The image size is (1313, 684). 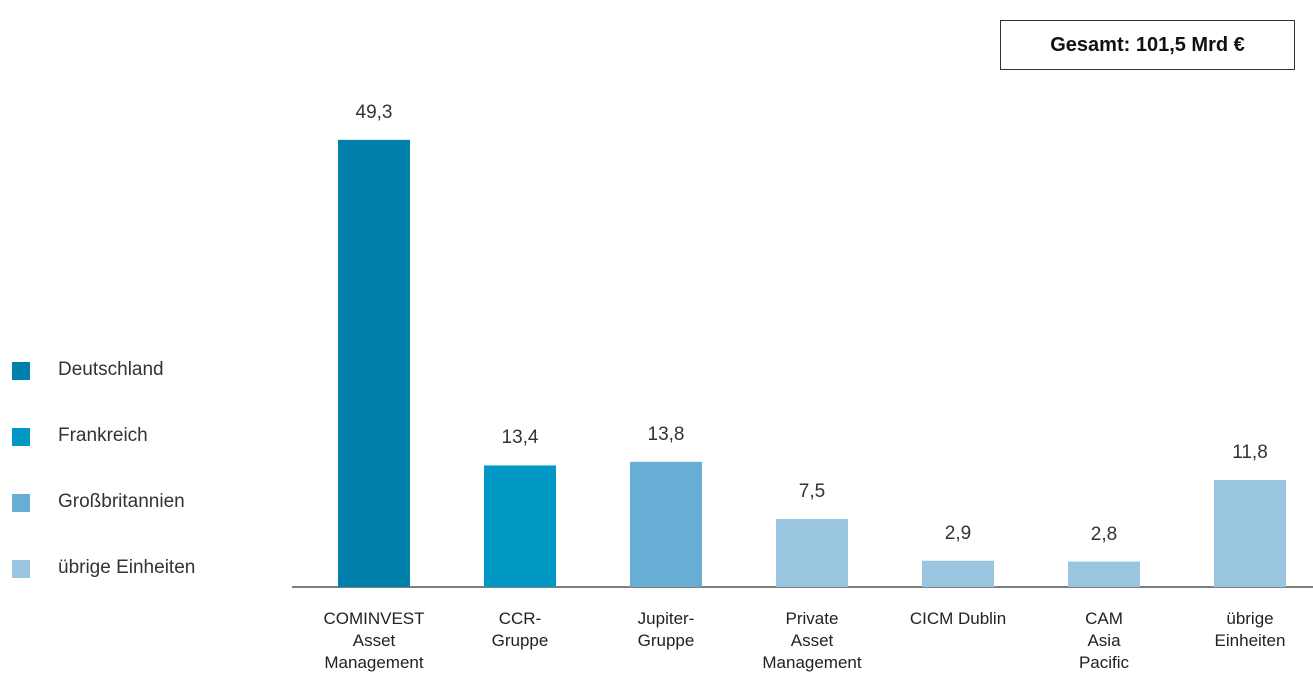 What do you see at coordinates (812, 491) in the screenshot?
I see `value-label: 7,5` at bounding box center [812, 491].